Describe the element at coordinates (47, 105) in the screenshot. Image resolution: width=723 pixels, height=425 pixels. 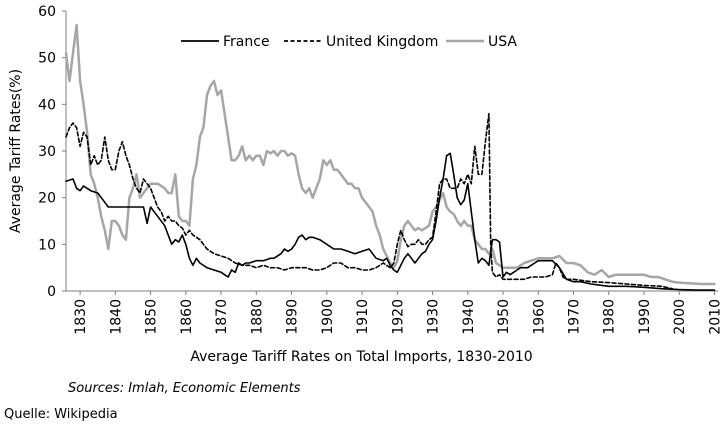
I see `y-tick-label: 40` at that location.